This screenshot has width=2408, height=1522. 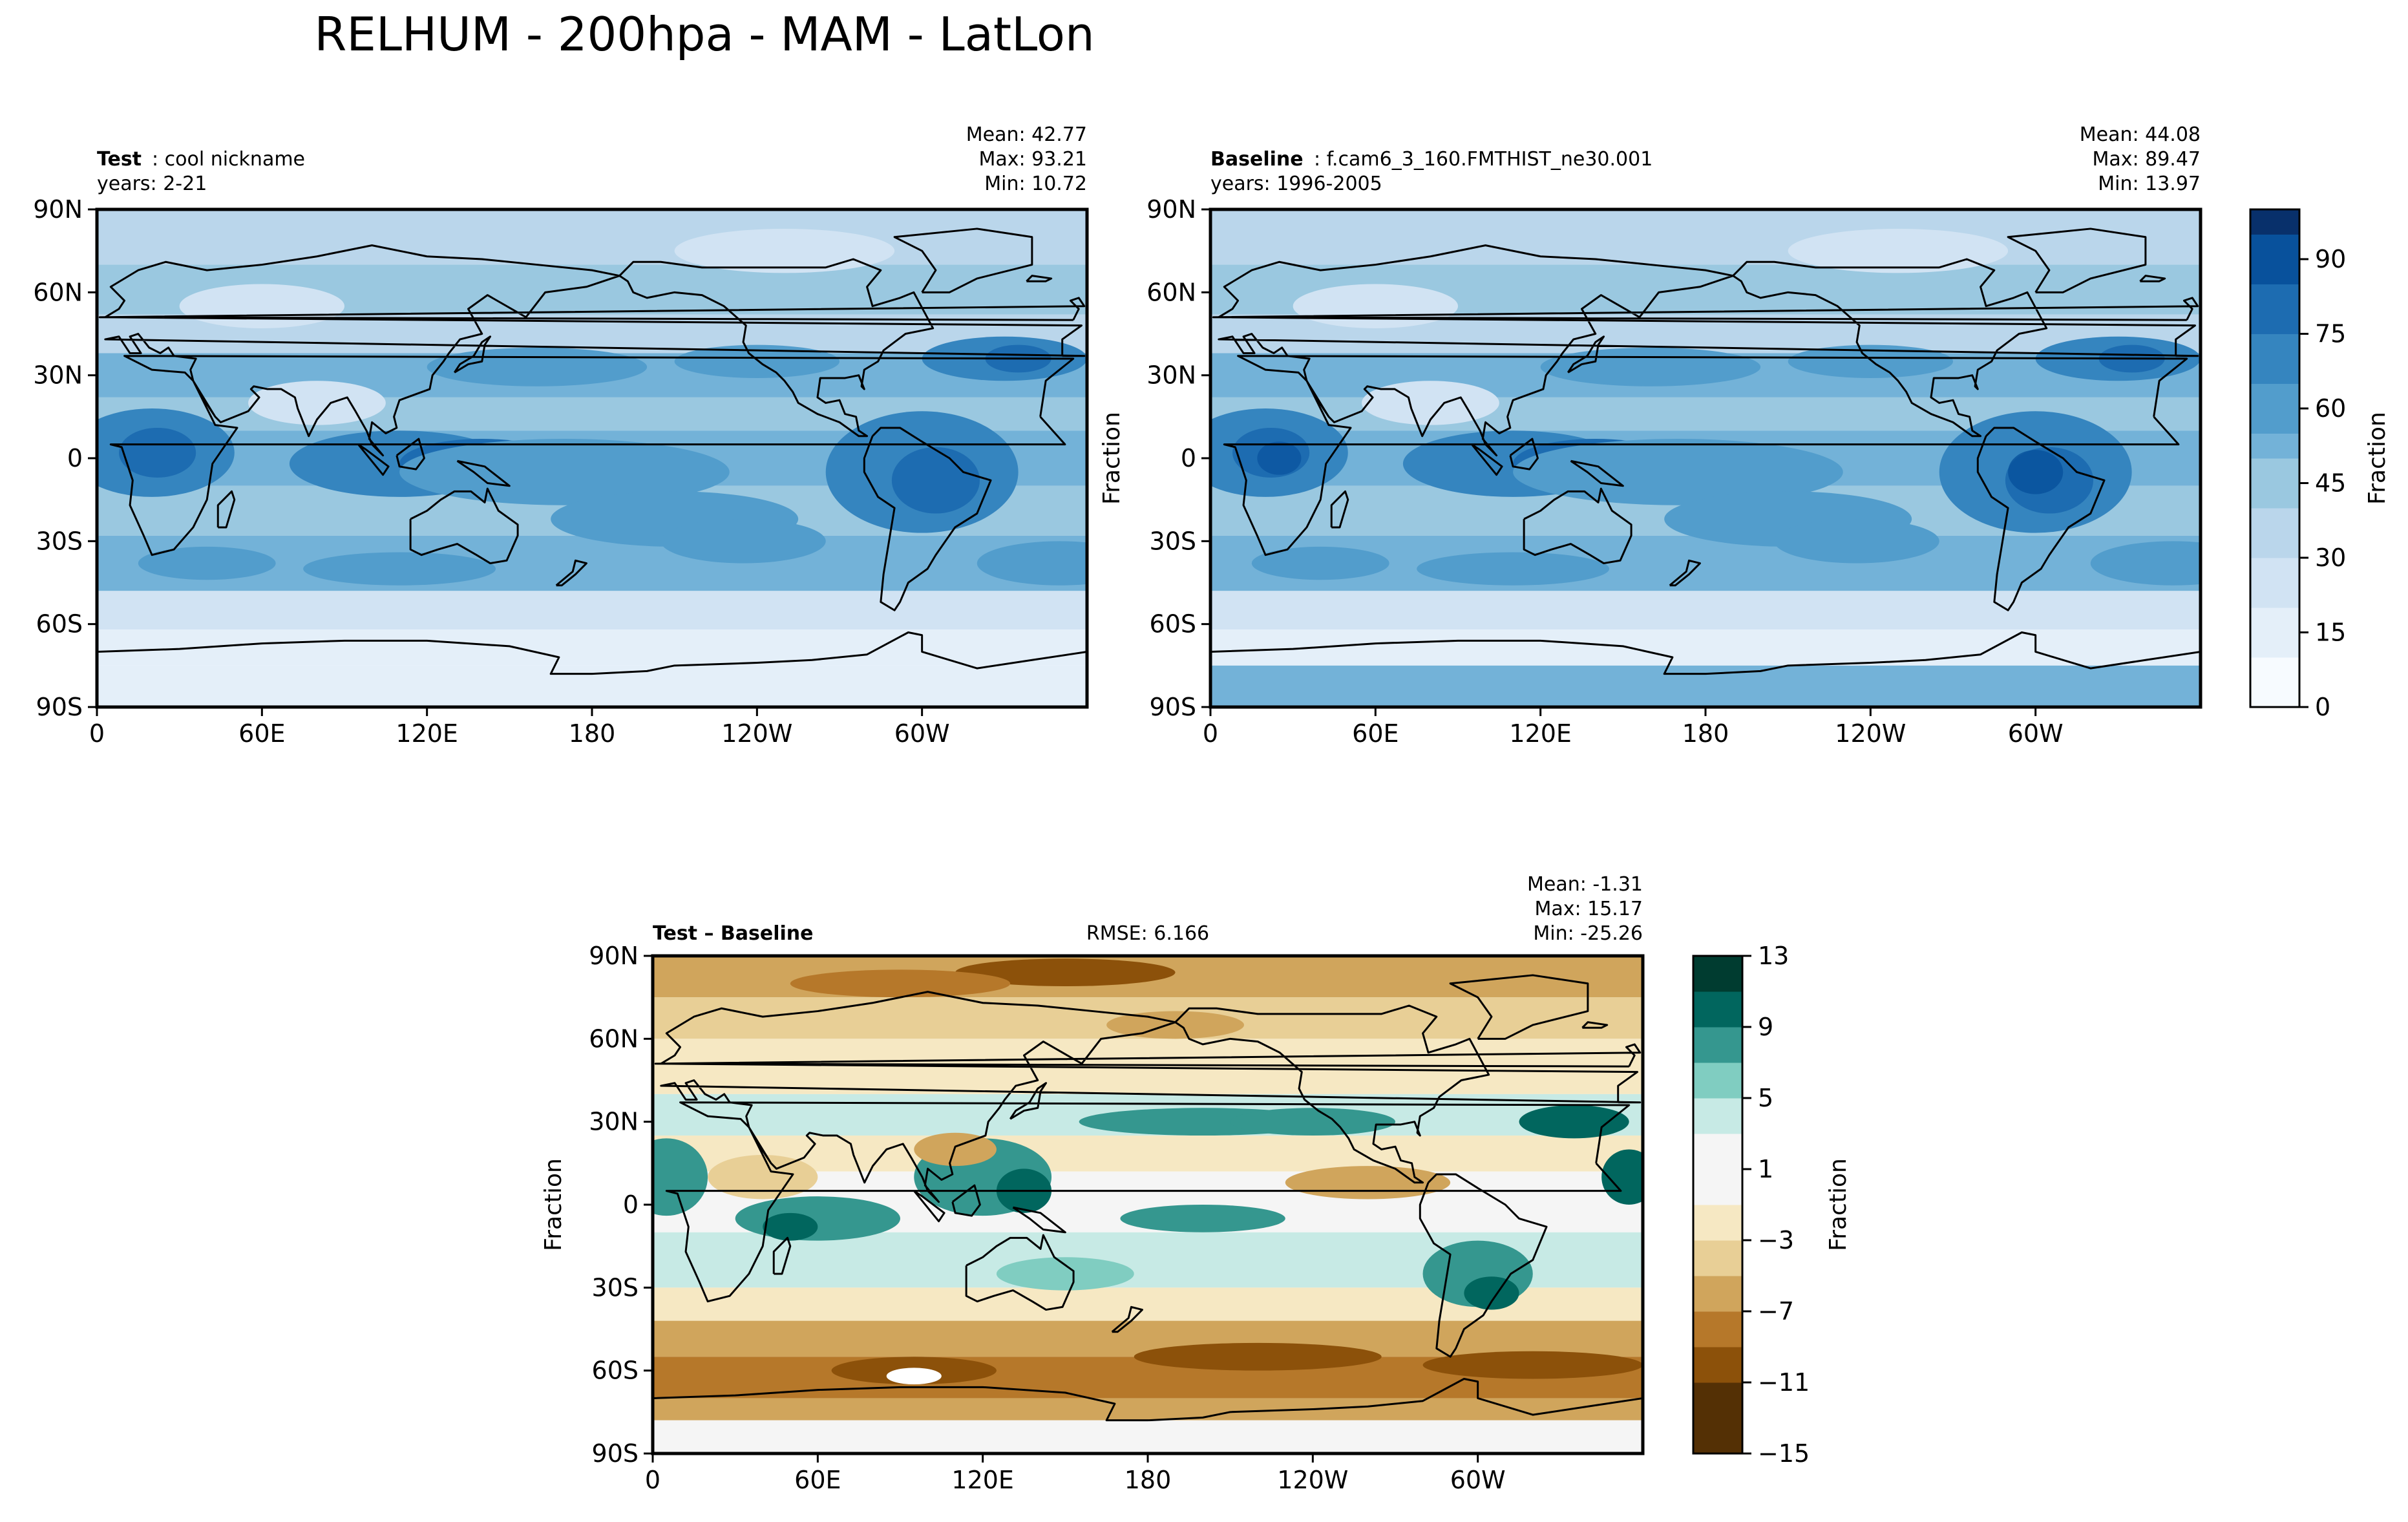 What do you see at coordinates (1147, 933) in the screenshot?
I see `panel-diff-rmse: RMSE: 6.166` at bounding box center [1147, 933].